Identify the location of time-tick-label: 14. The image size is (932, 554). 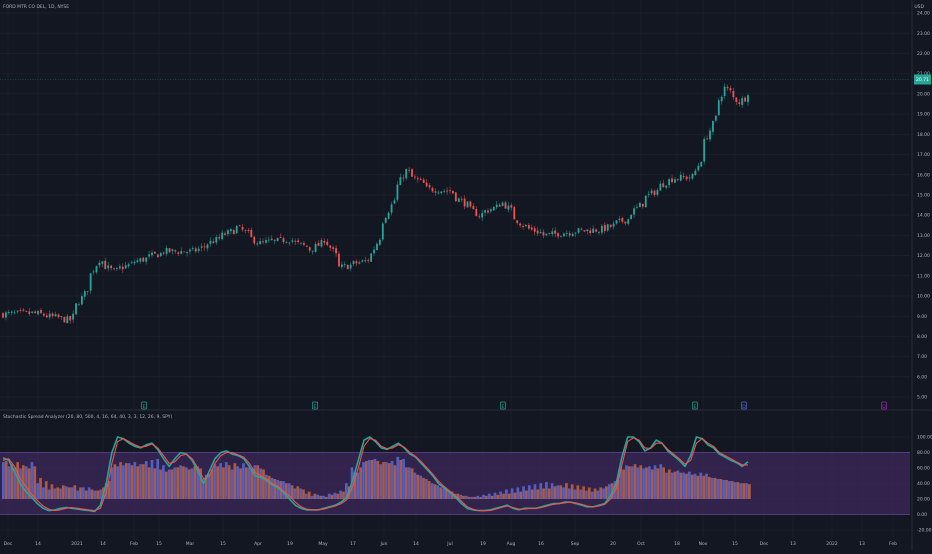
(416, 544).